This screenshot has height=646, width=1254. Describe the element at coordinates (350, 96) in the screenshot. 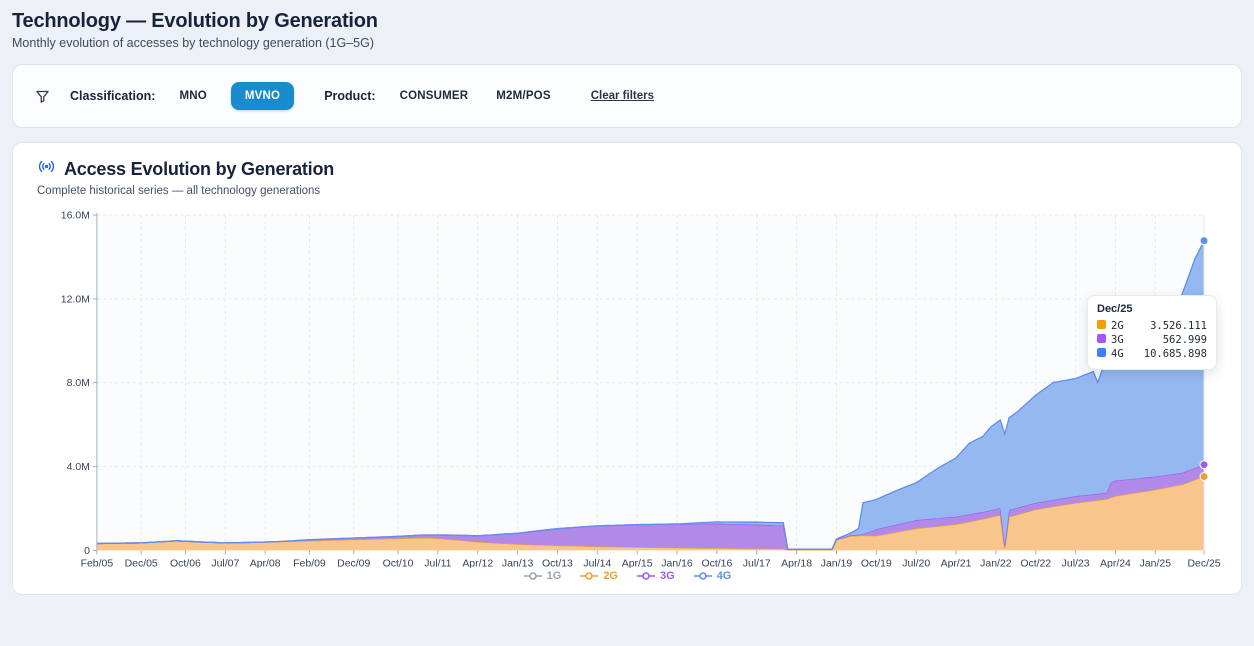

I see `product-label: Product:` at that location.